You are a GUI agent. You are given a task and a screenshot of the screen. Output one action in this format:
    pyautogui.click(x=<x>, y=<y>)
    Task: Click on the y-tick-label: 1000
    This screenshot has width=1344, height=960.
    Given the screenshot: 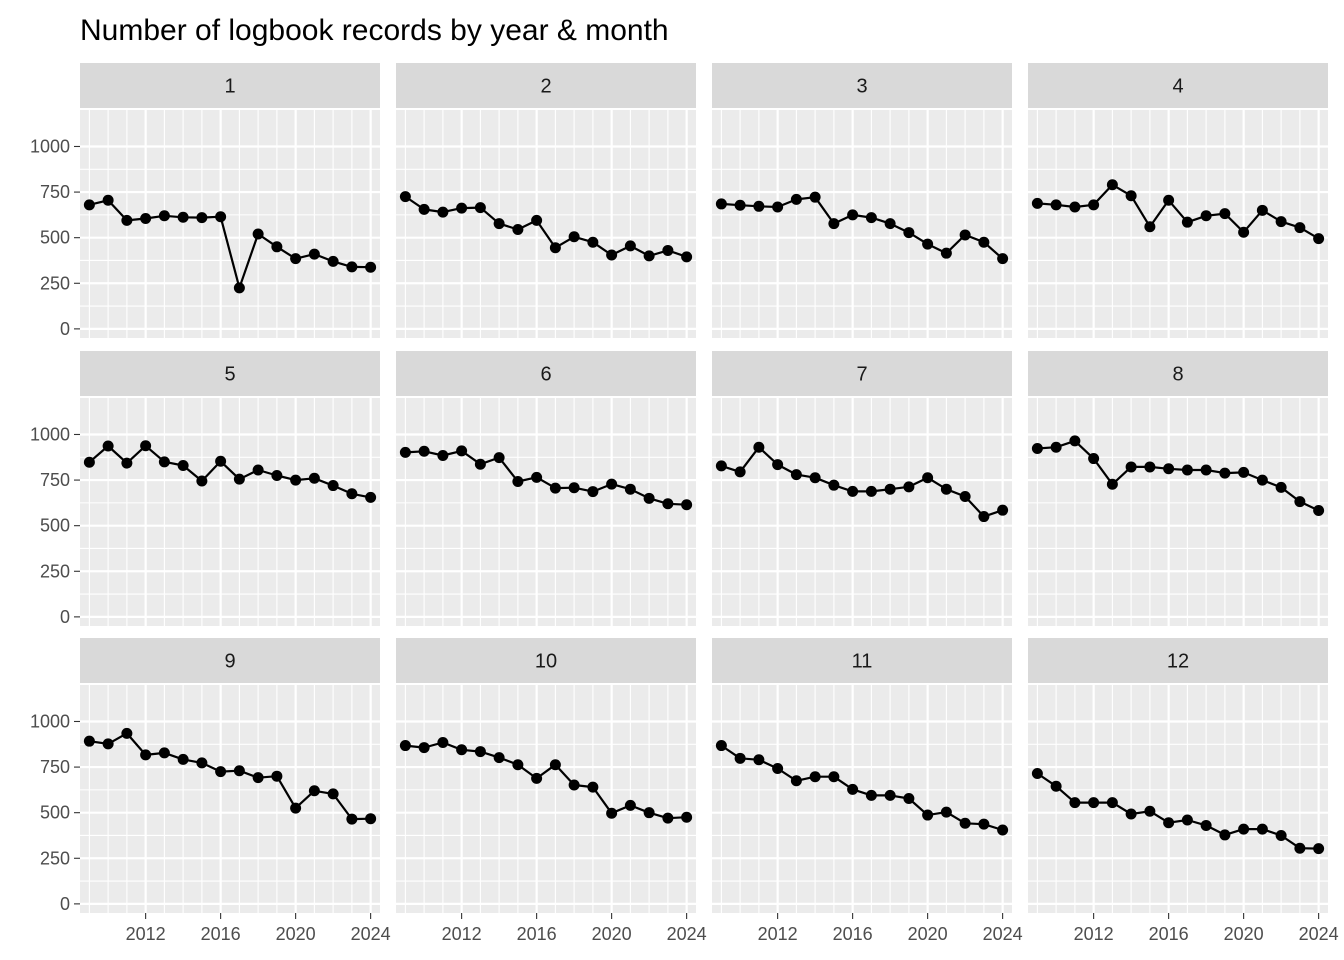 What is the action you would take?
    pyautogui.click(x=50, y=721)
    